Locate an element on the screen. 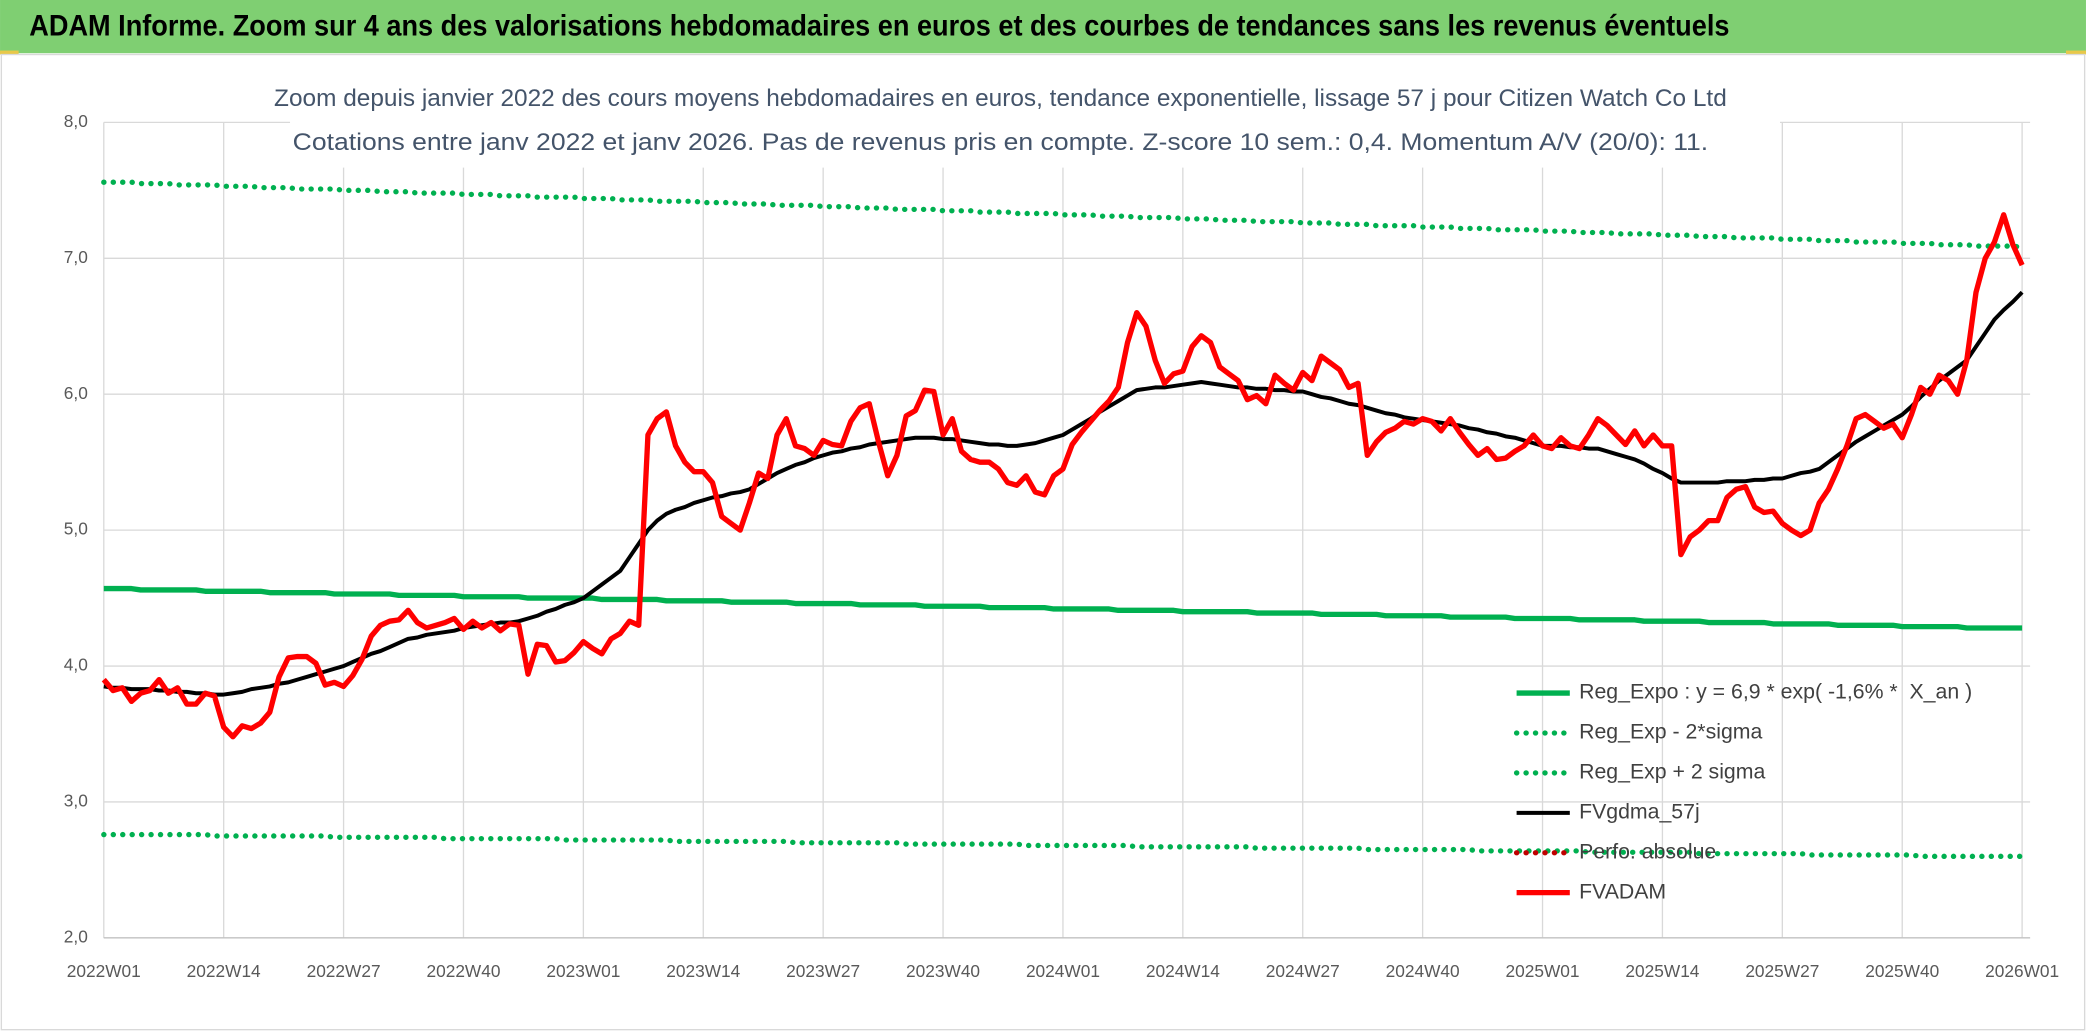 Image resolution: width=2086 pixels, height=1031 pixels. x-tick-label: 2022W01 is located at coordinates (104, 971).